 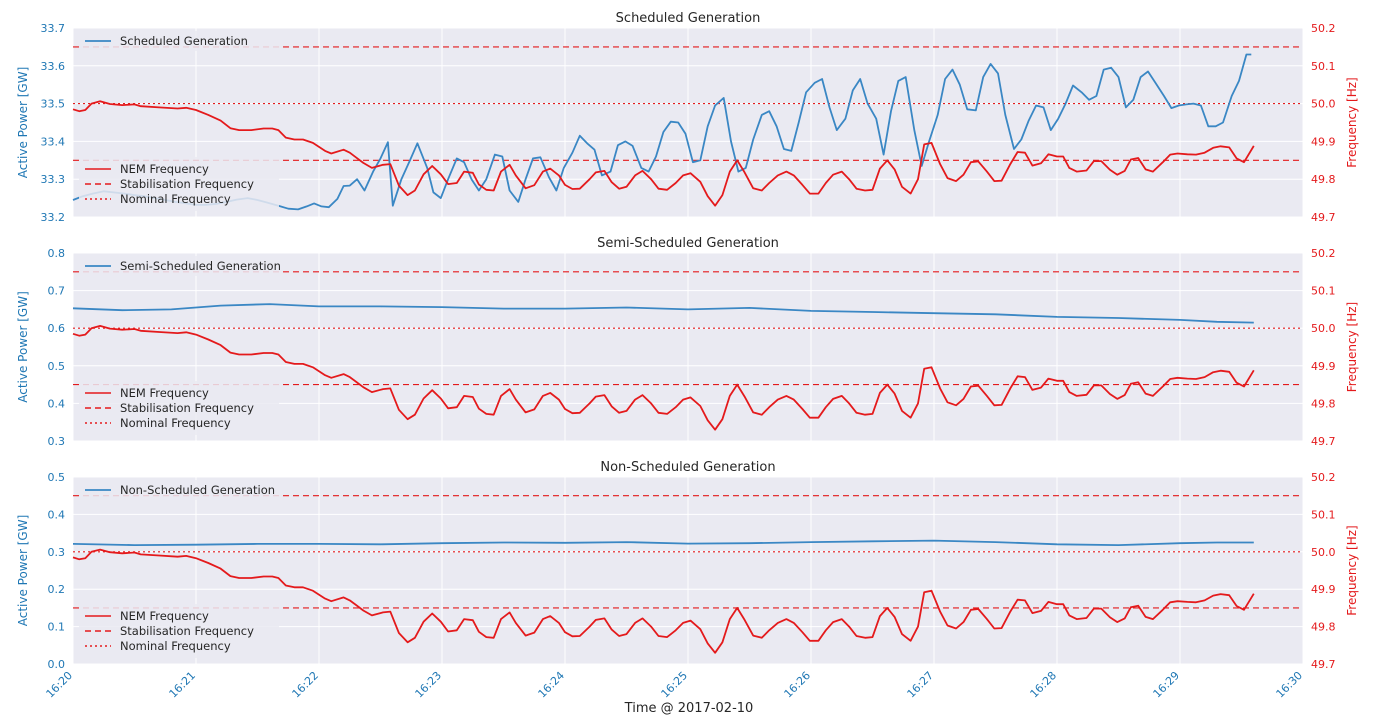 I want to click on legend-label: Non-Scheduled Generation, so click(x=197, y=490).